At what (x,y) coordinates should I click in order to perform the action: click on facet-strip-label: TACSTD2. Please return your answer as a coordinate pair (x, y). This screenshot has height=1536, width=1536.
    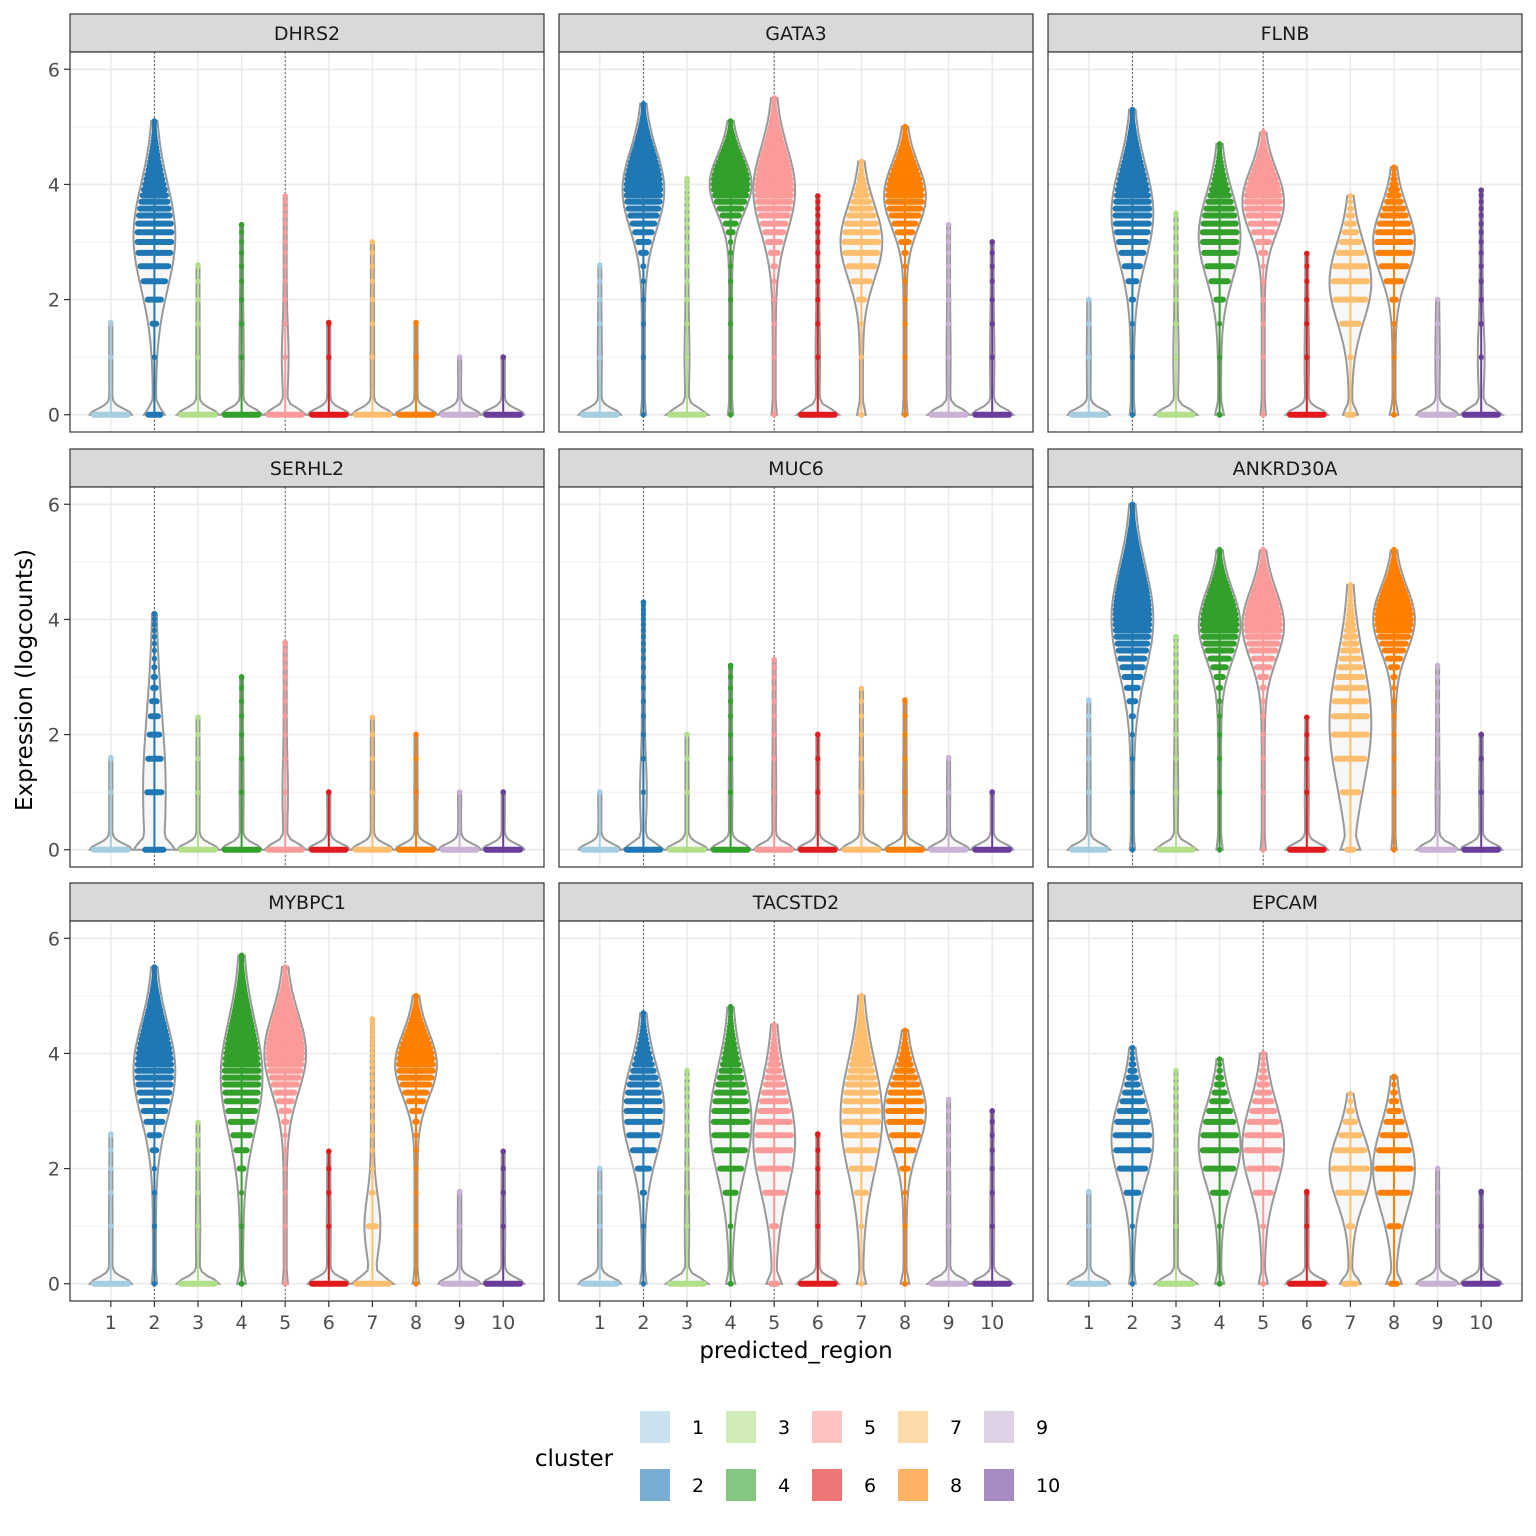
    Looking at the image, I should click on (795, 903).